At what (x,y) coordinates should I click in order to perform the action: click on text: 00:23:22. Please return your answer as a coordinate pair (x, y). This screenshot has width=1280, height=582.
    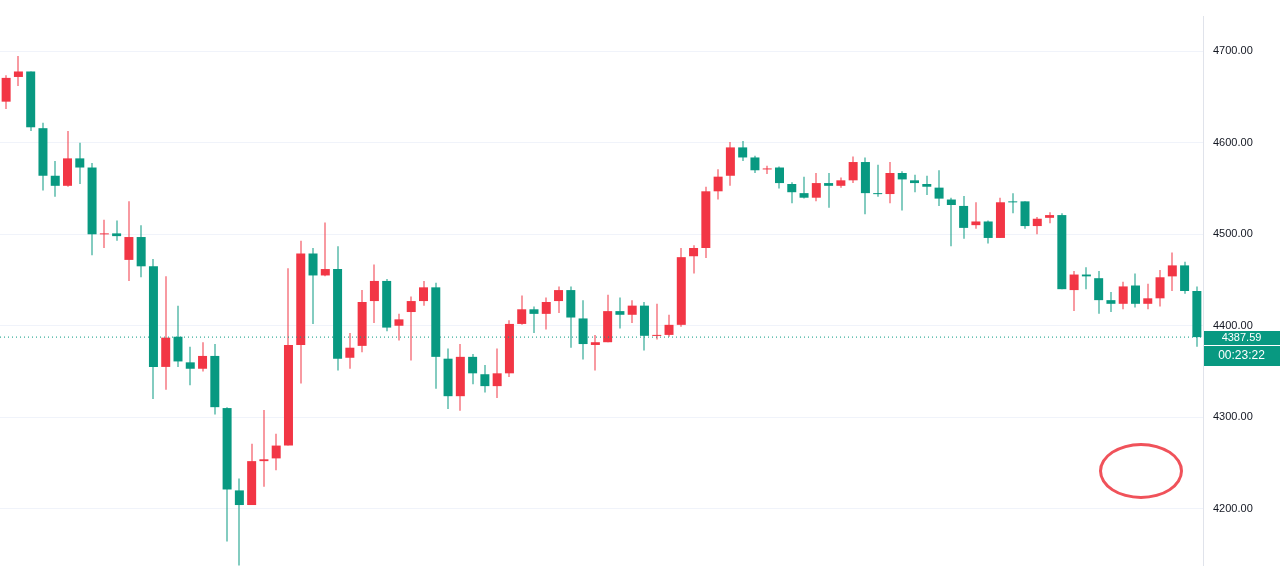
    Looking at the image, I should click on (1242, 355).